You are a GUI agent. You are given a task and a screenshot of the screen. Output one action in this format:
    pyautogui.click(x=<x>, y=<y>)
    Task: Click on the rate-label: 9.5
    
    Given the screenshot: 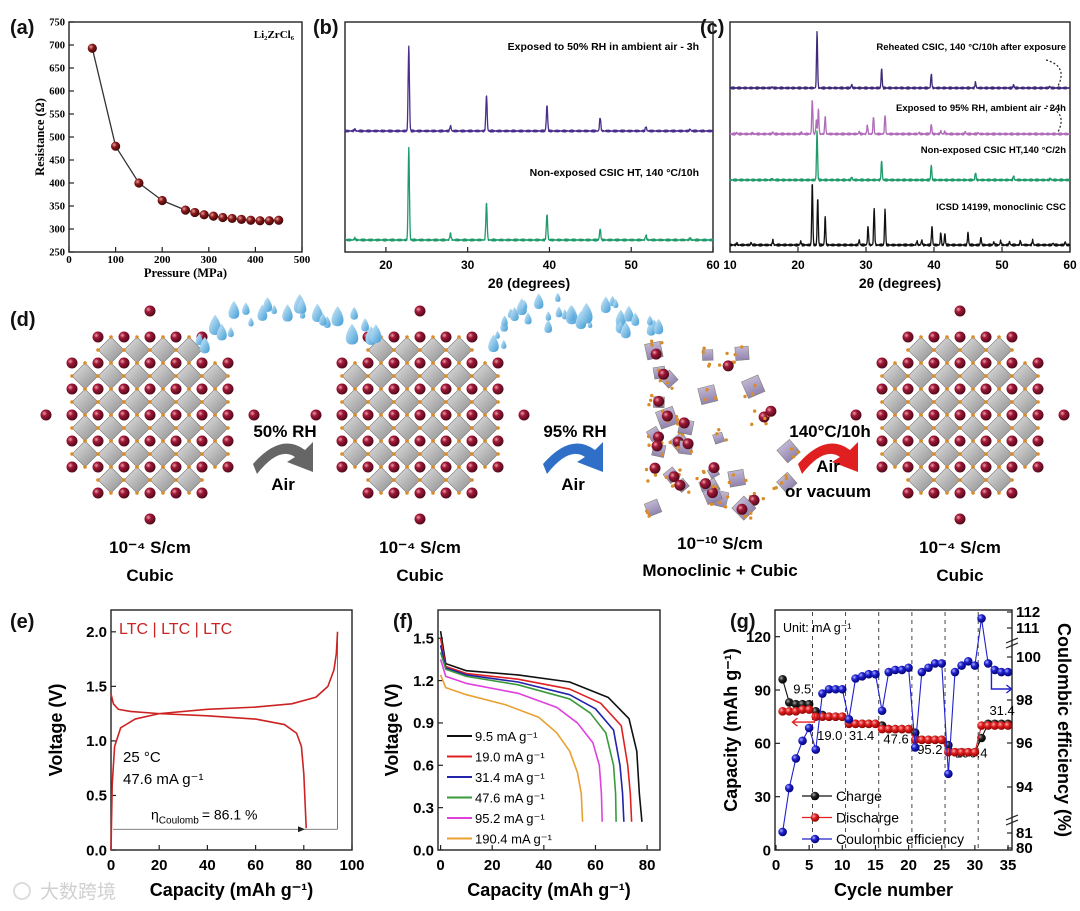 What is the action you would take?
    pyautogui.click(x=802, y=689)
    